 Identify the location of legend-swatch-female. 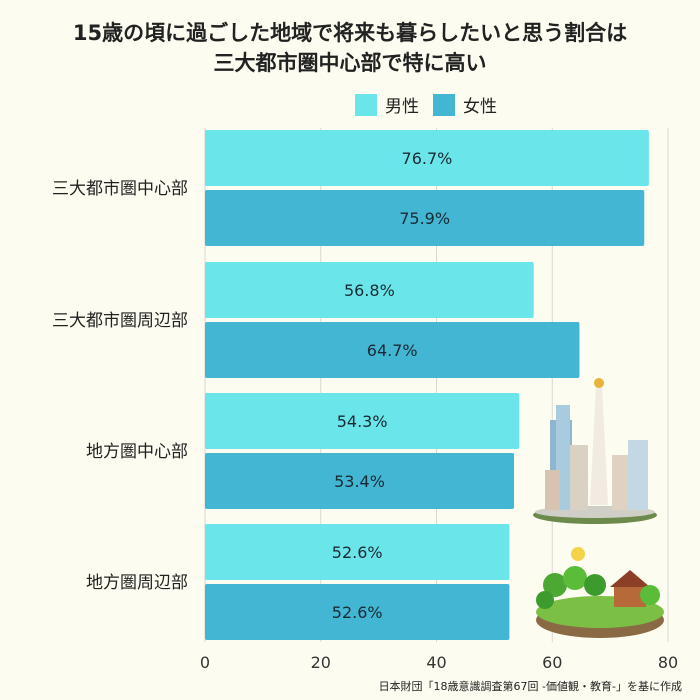
(444, 104).